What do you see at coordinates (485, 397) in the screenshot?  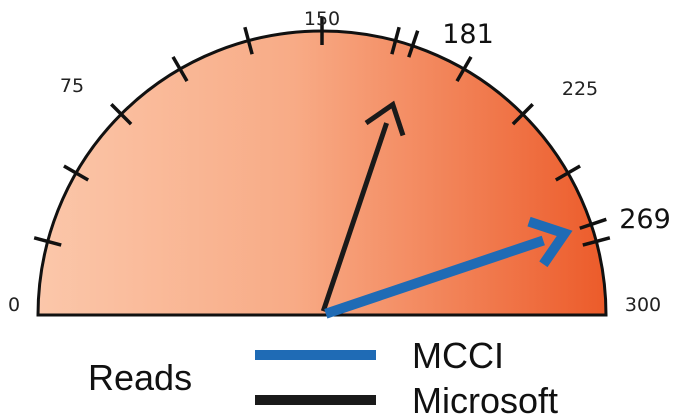 I see `legend-label-microsoft: Microsoft` at bounding box center [485, 397].